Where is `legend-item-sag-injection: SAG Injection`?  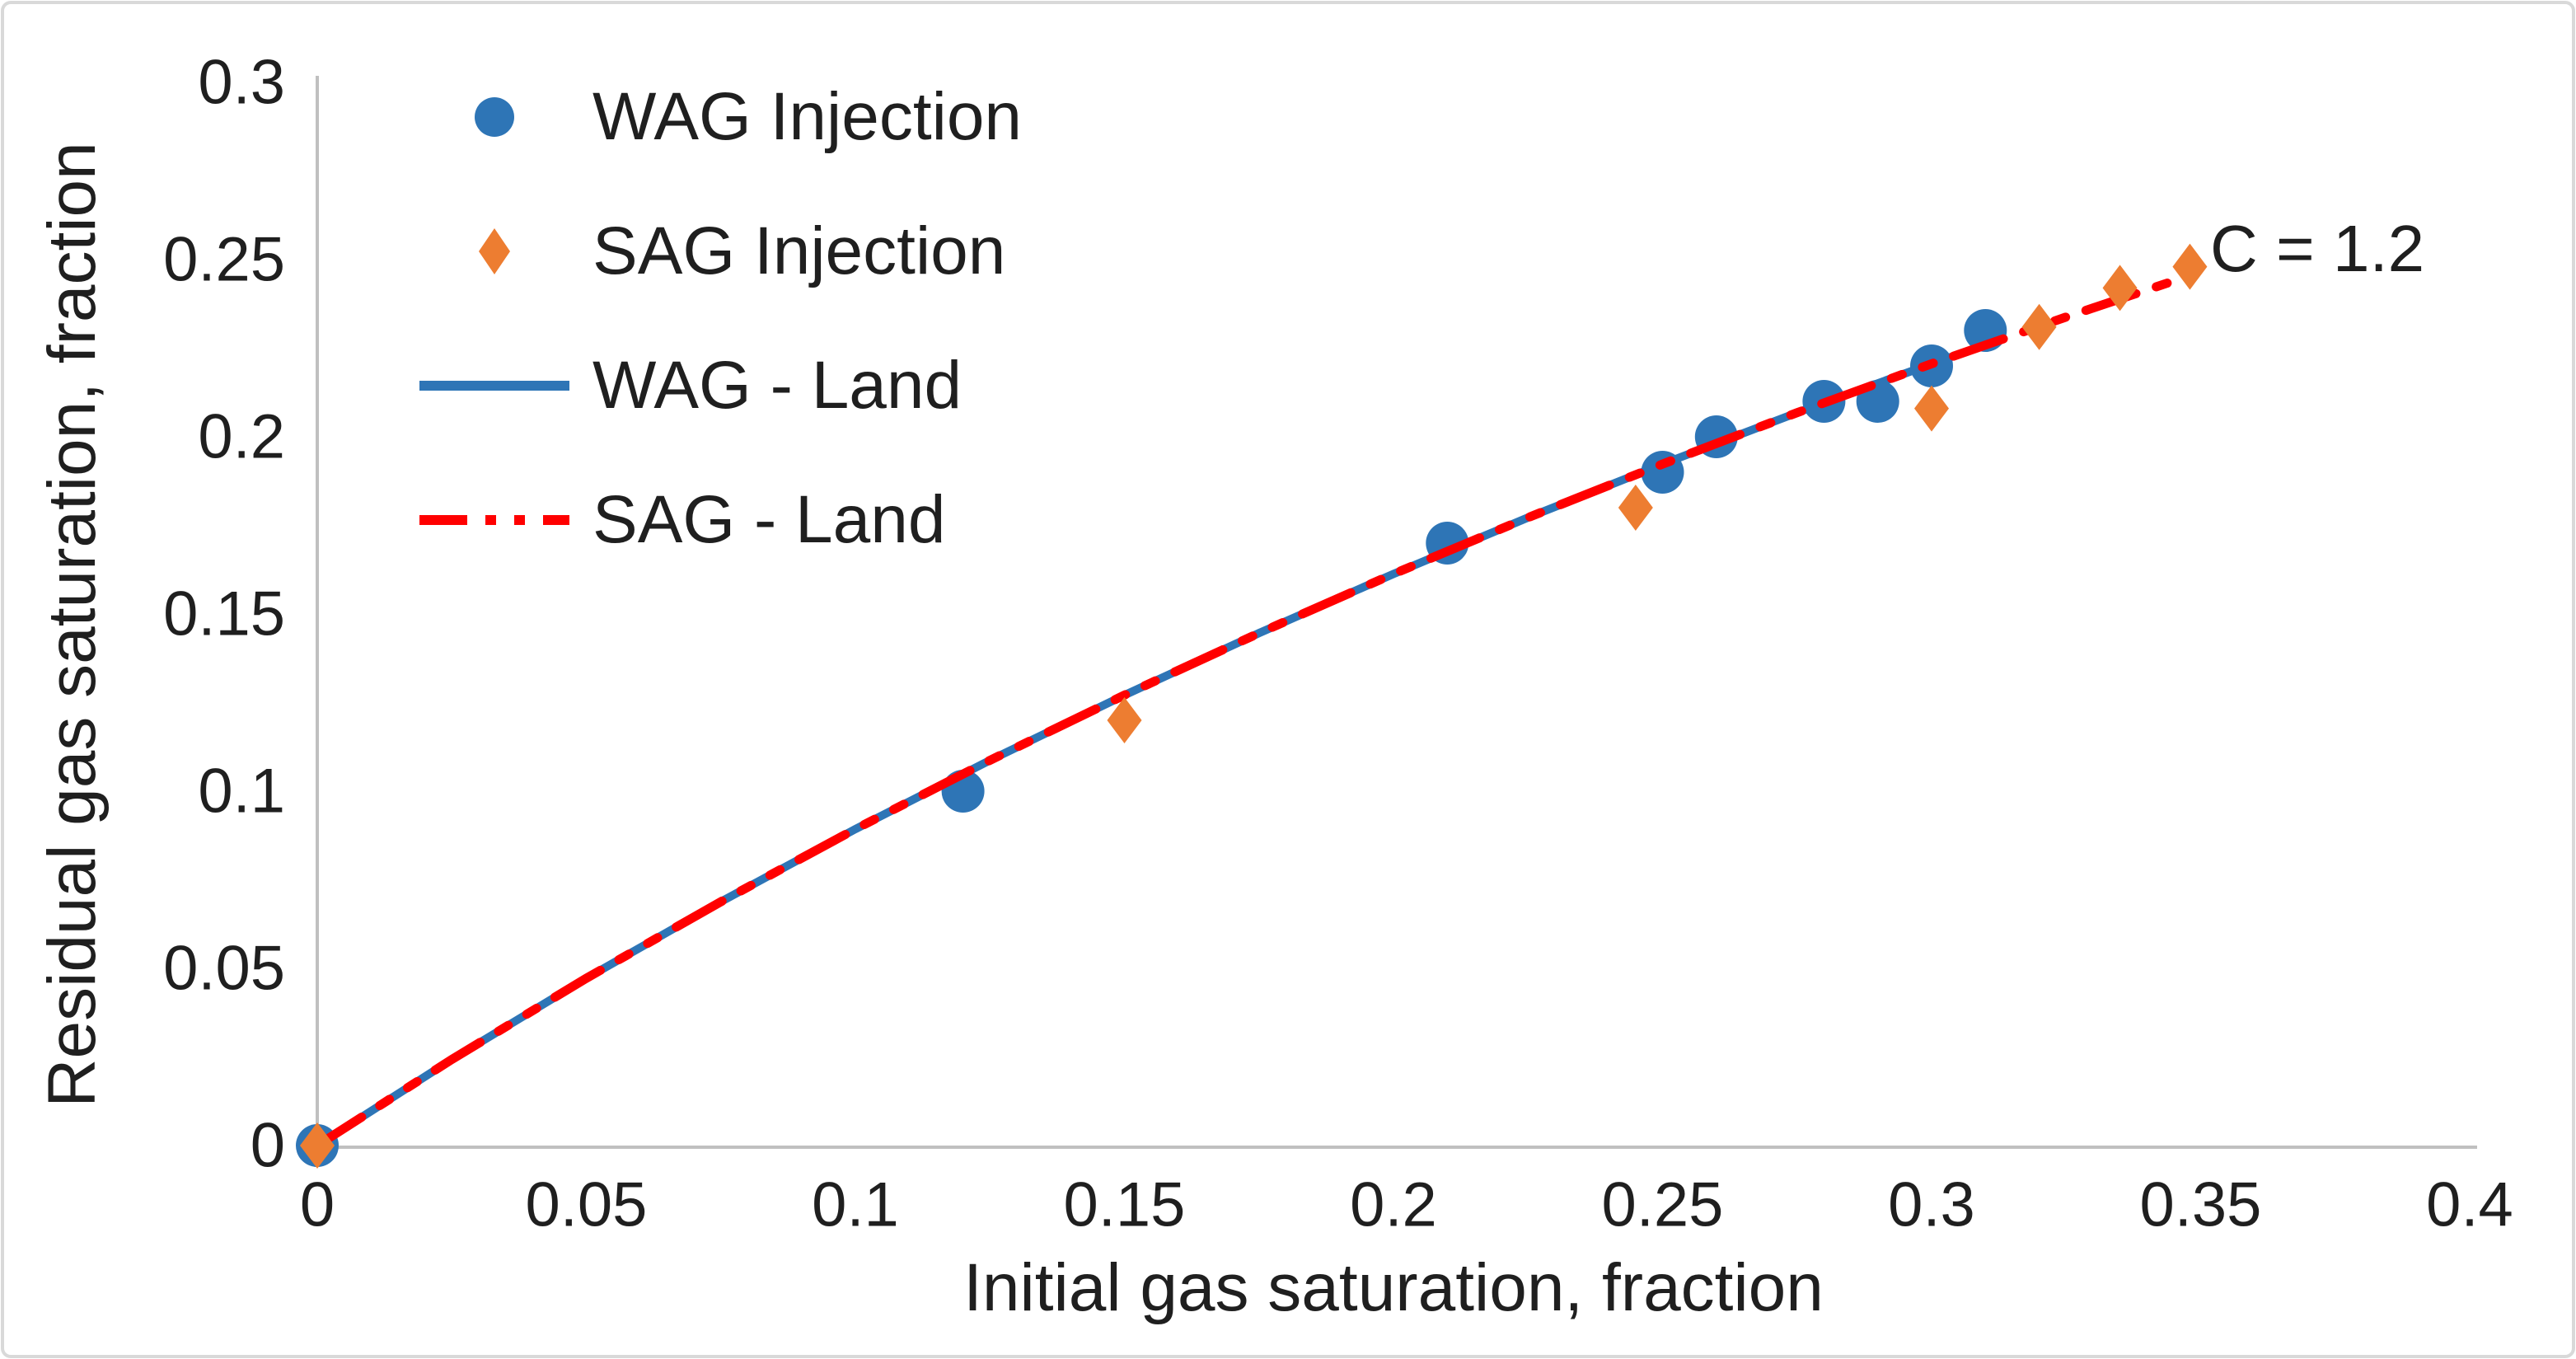
legend-item-sag-injection: SAG Injection is located at coordinates (719, 251).